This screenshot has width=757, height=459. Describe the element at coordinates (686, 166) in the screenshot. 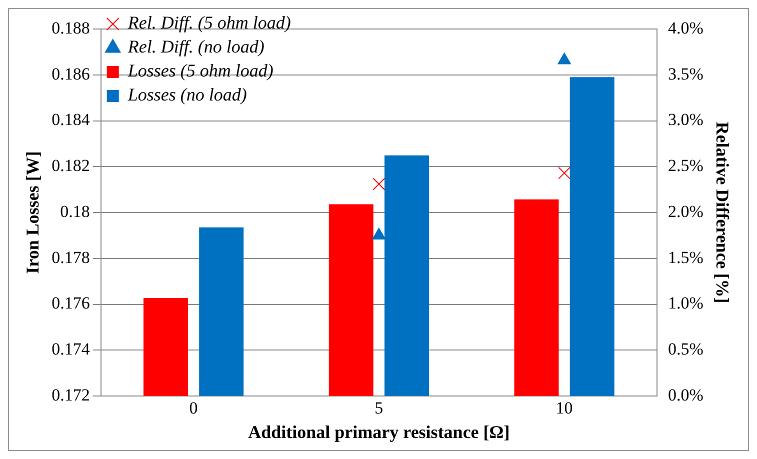

I see `y2-tick-label: 2.5%` at that location.